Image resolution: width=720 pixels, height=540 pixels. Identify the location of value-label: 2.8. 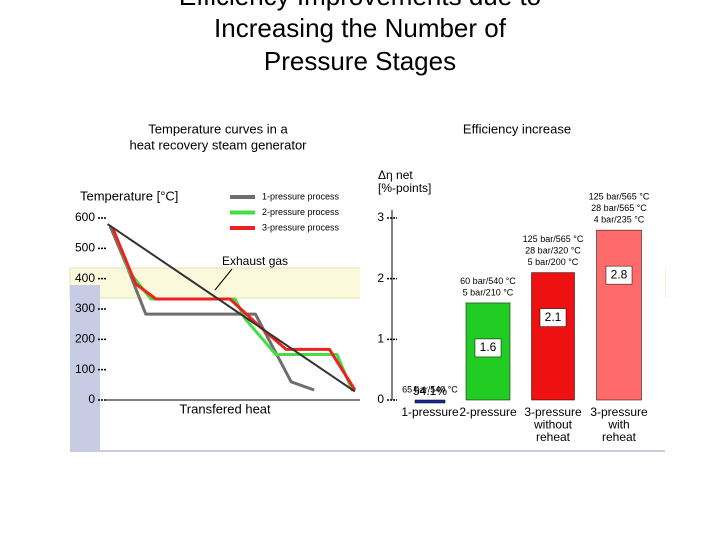
(619, 274).